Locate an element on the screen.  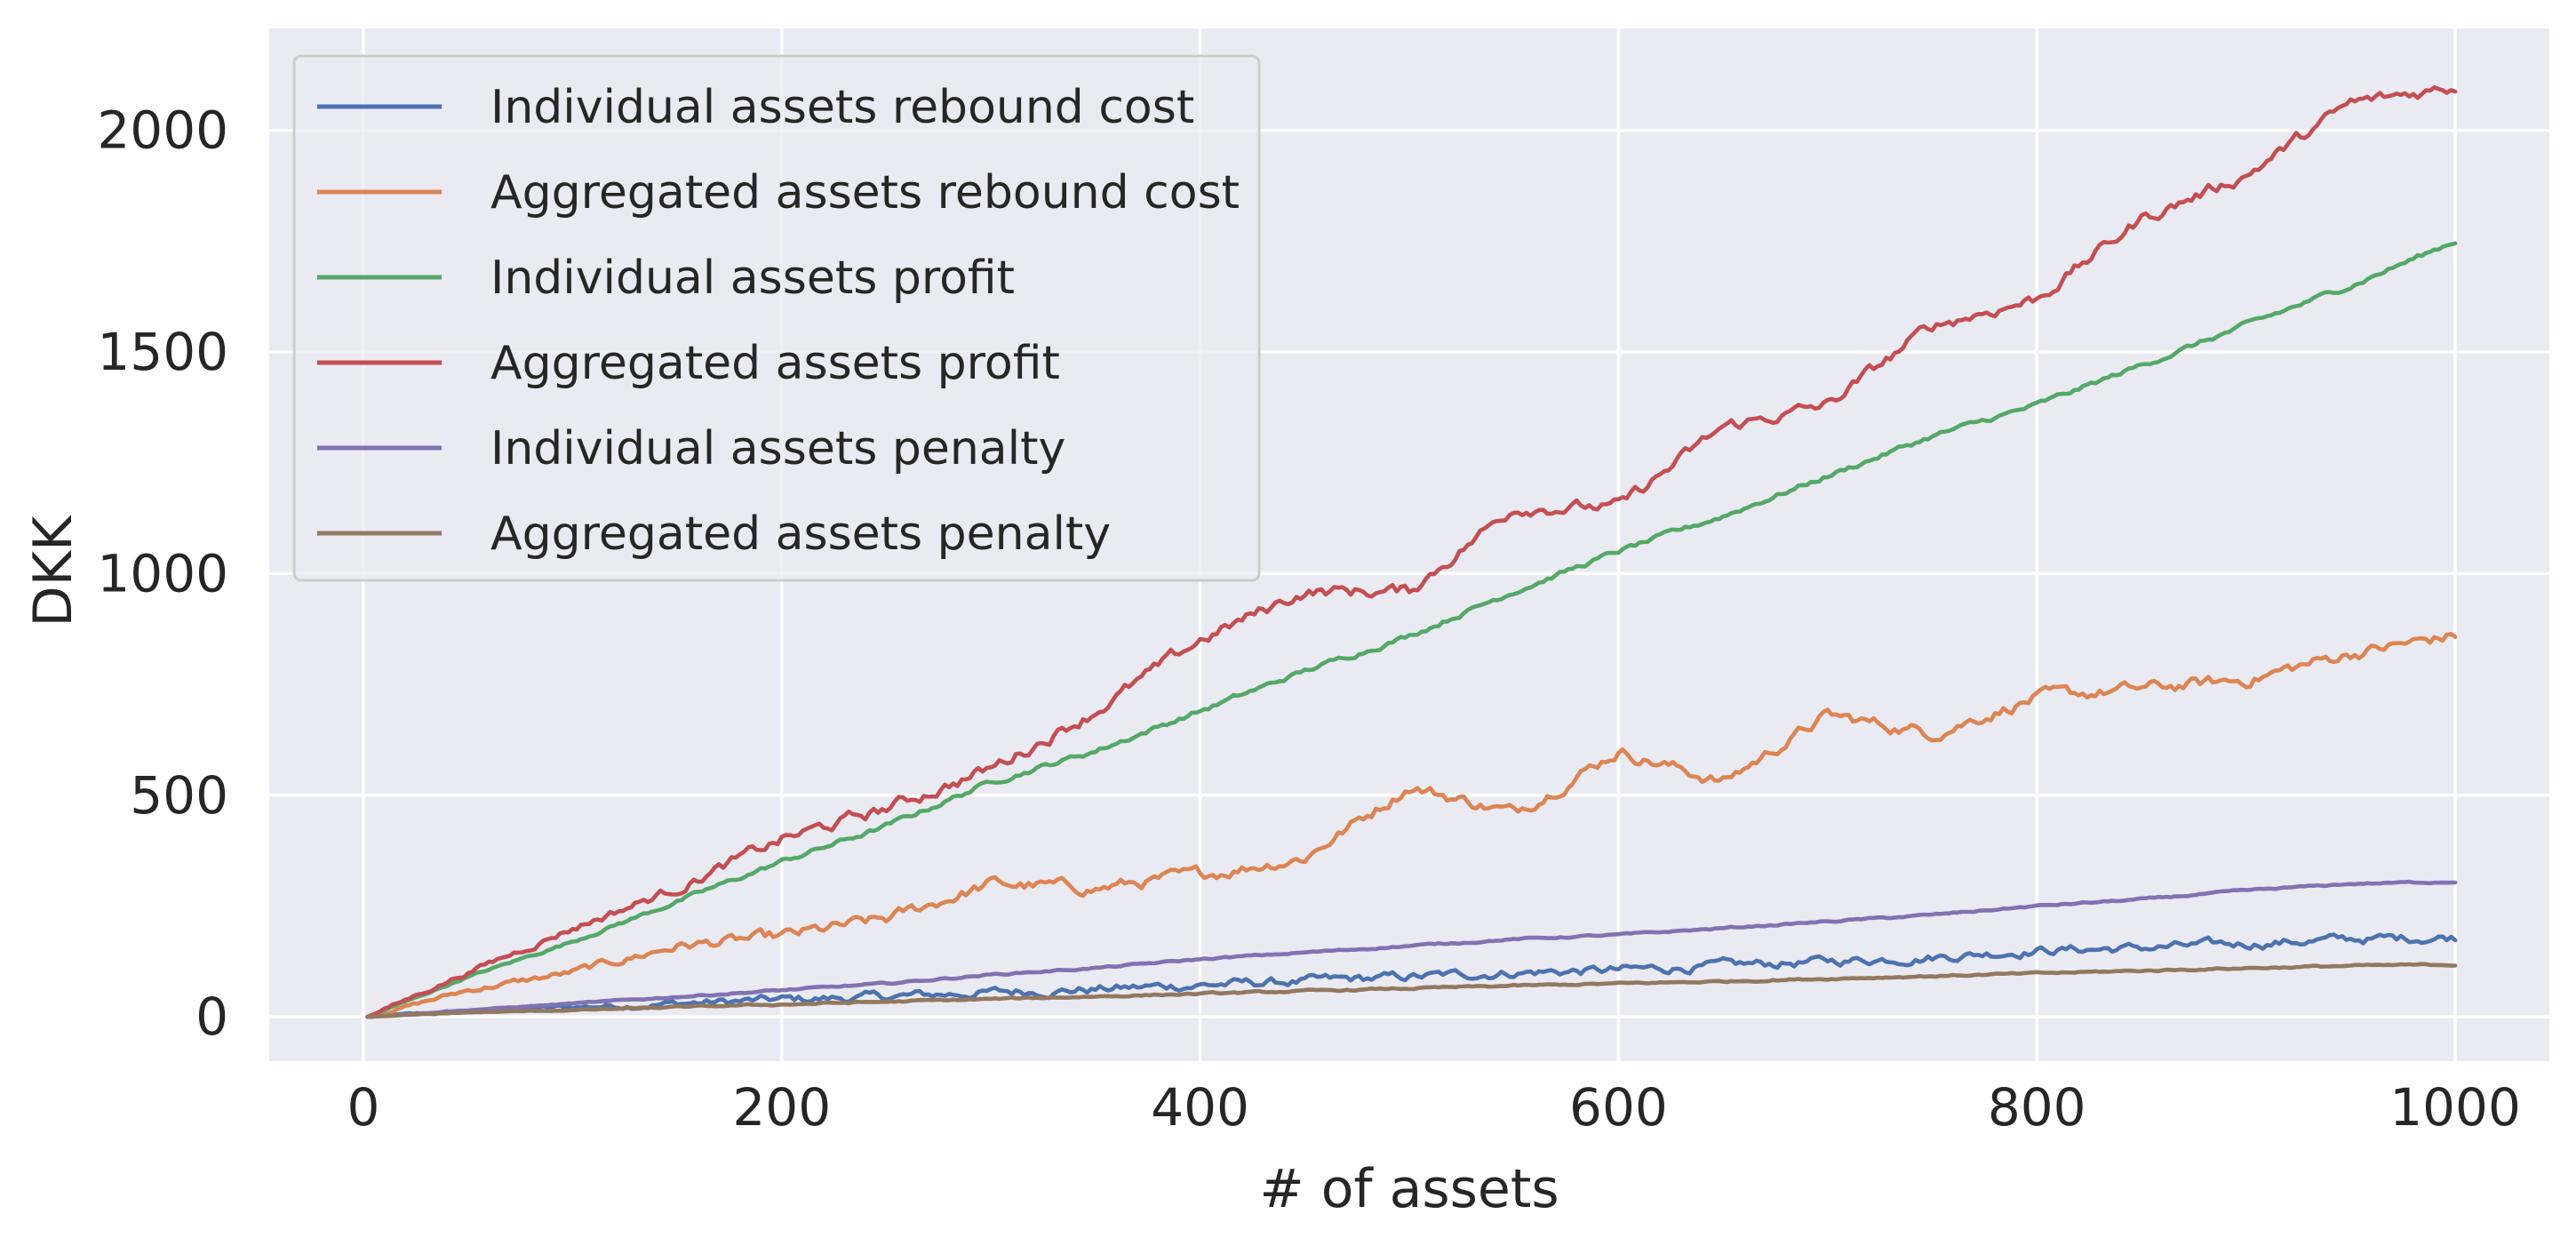
legend-label: Aggregated assets profit is located at coordinates (775, 363).